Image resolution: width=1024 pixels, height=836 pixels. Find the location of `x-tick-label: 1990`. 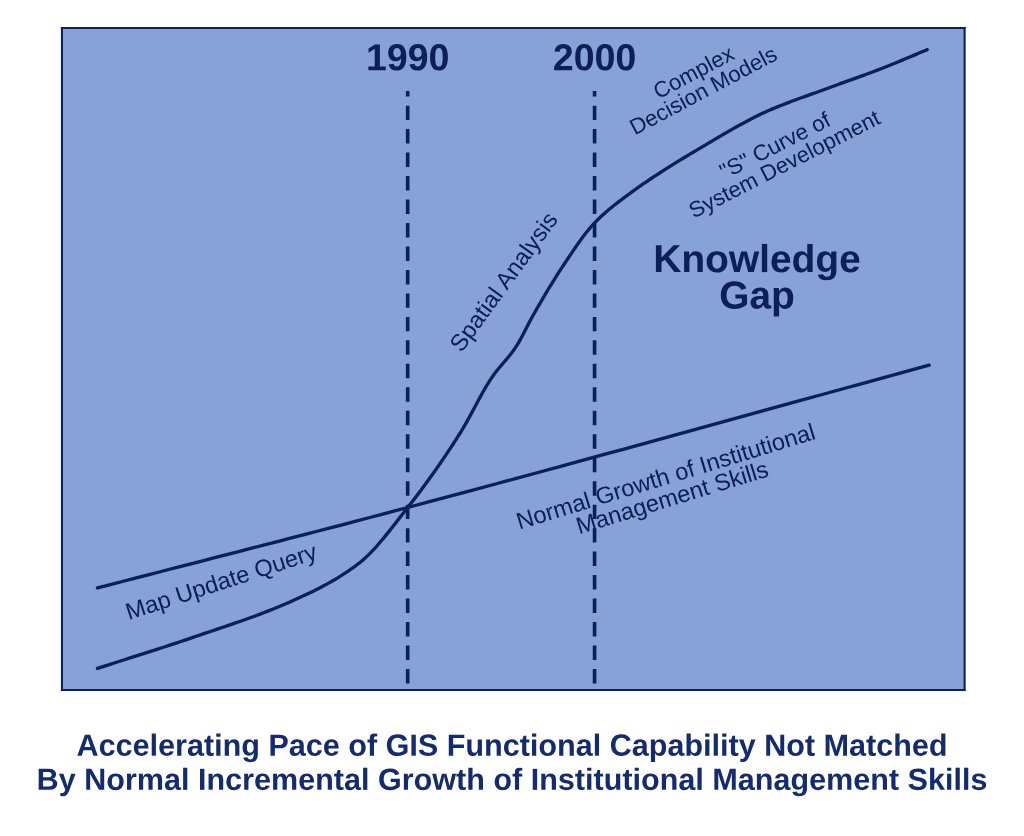

x-tick-label: 1990 is located at coordinates (408, 57).